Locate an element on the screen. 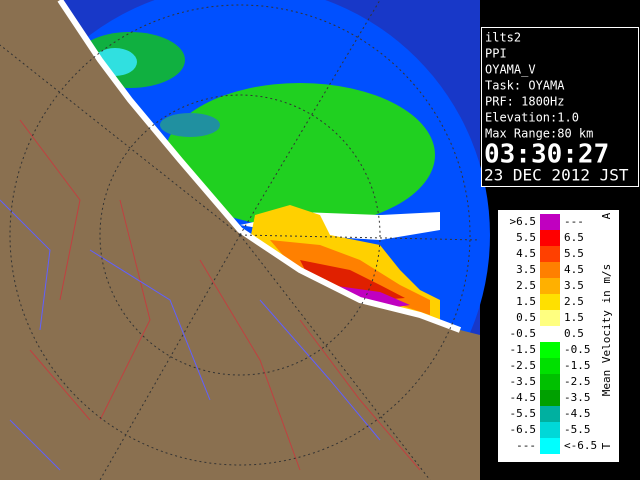 Image resolution: width=640 pixels, height=480 pixels. legend-right-label: 1.5 is located at coordinates (574, 317).